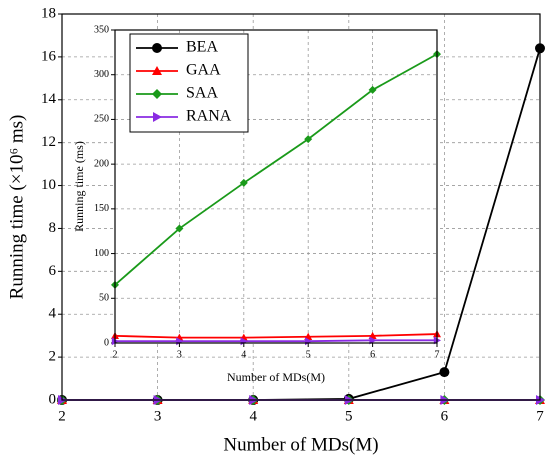  I want to click on y-tick-label: 100, so click(101, 253).